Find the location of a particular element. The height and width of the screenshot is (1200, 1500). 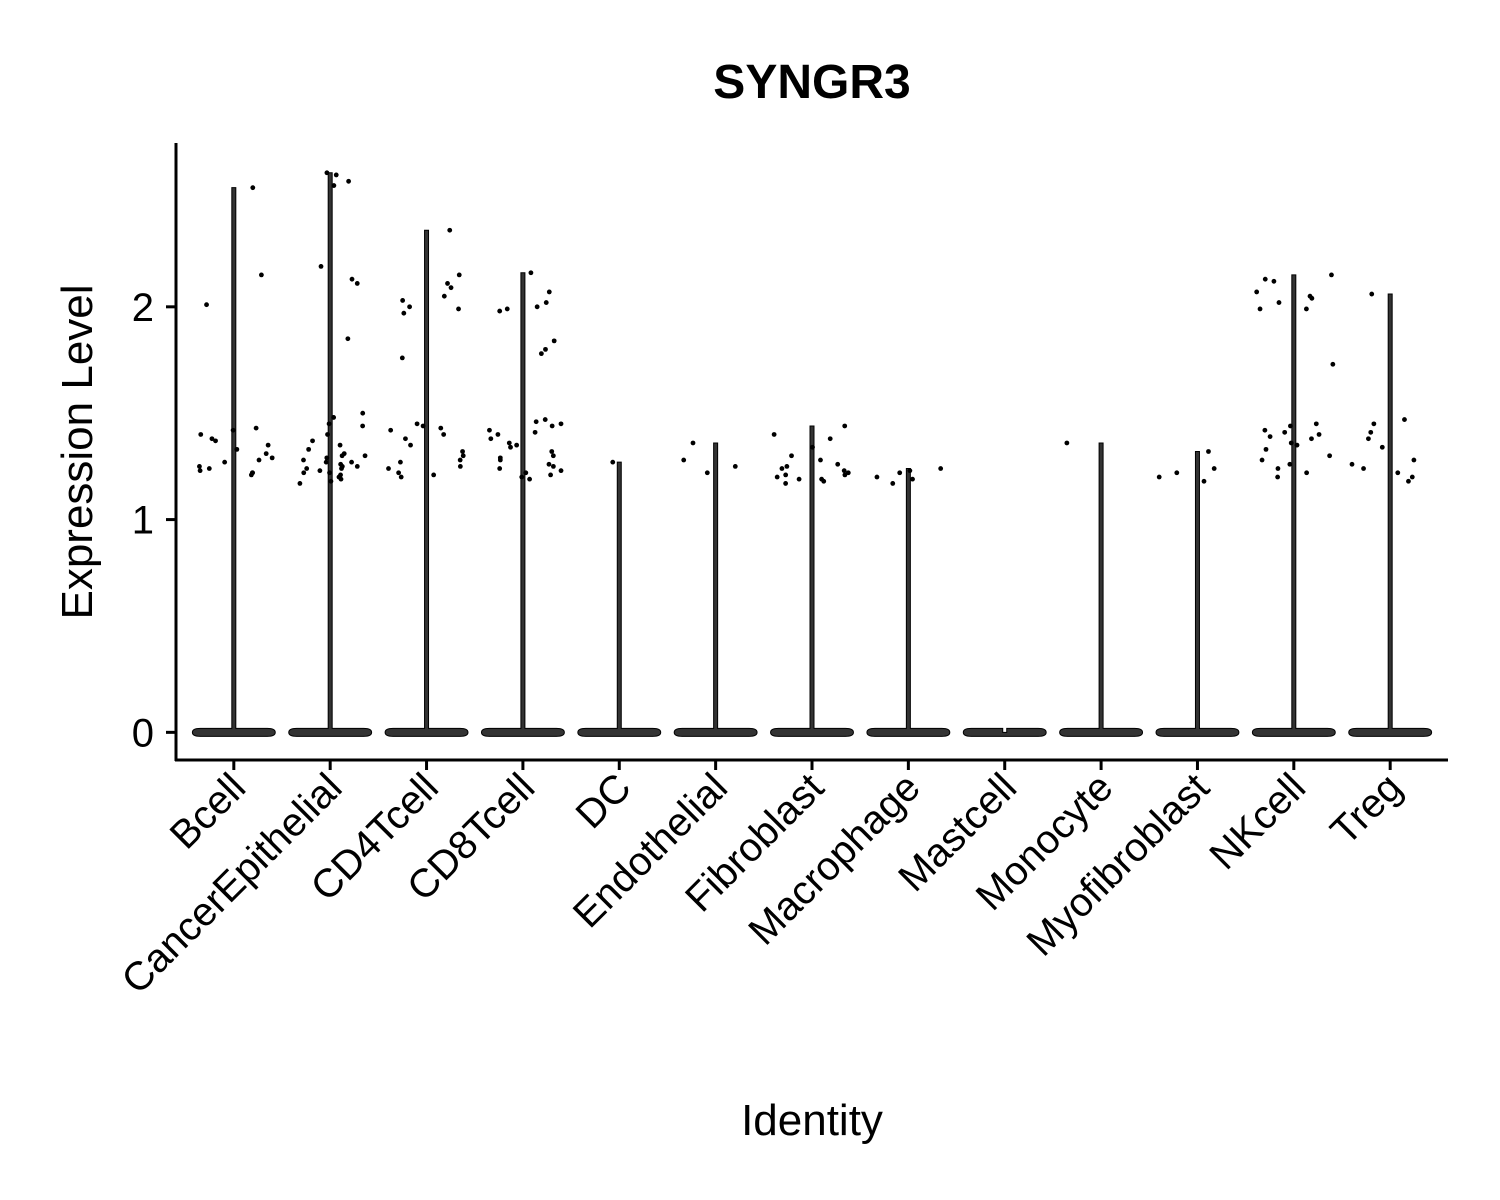

x-axis-label: Identity is located at coordinates (812, 1120).